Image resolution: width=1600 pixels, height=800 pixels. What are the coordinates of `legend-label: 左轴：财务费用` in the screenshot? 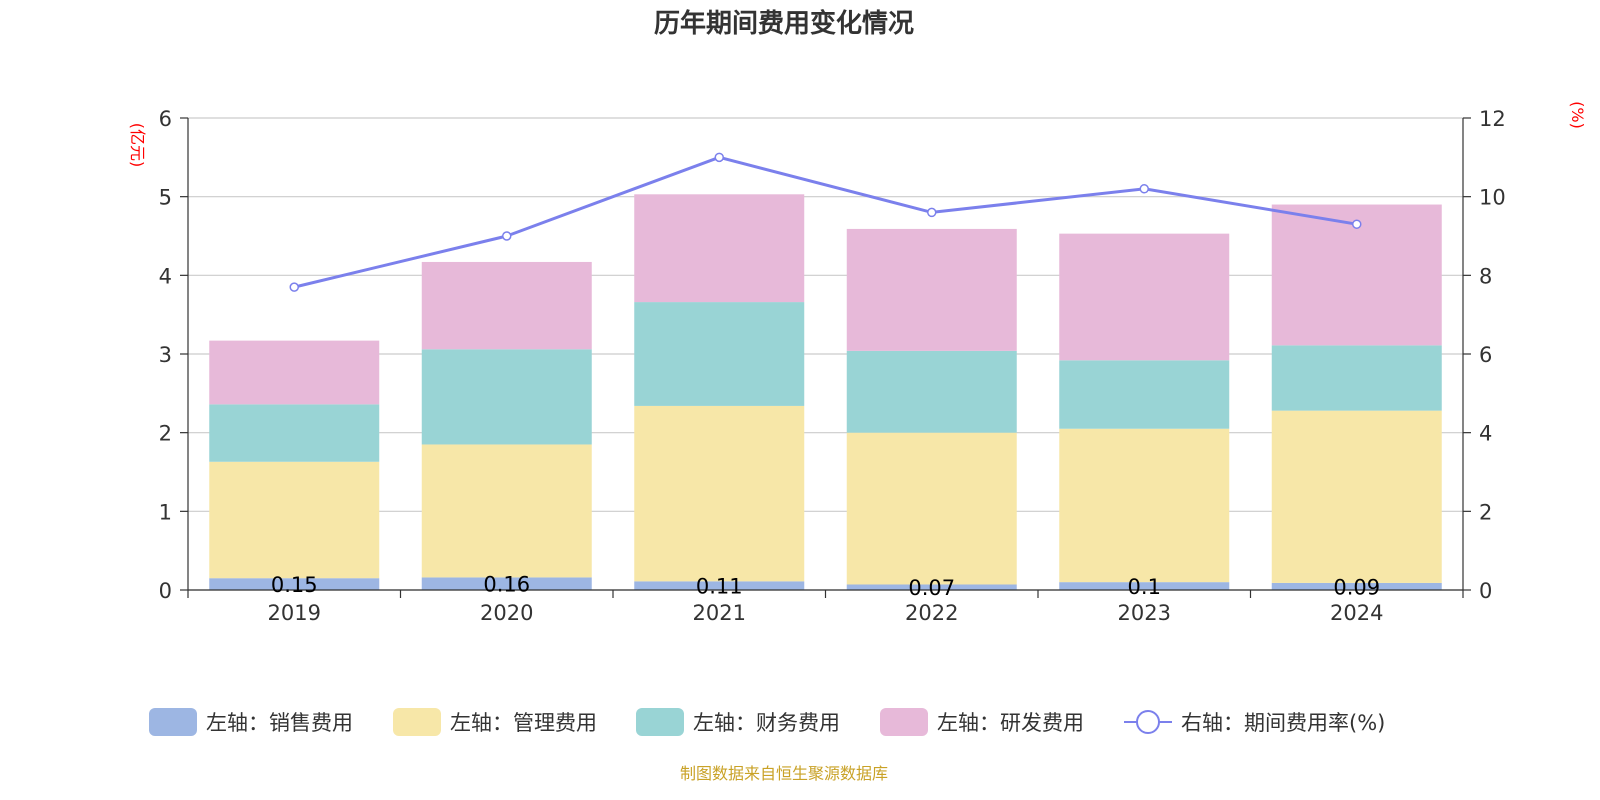 It's located at (766, 723).